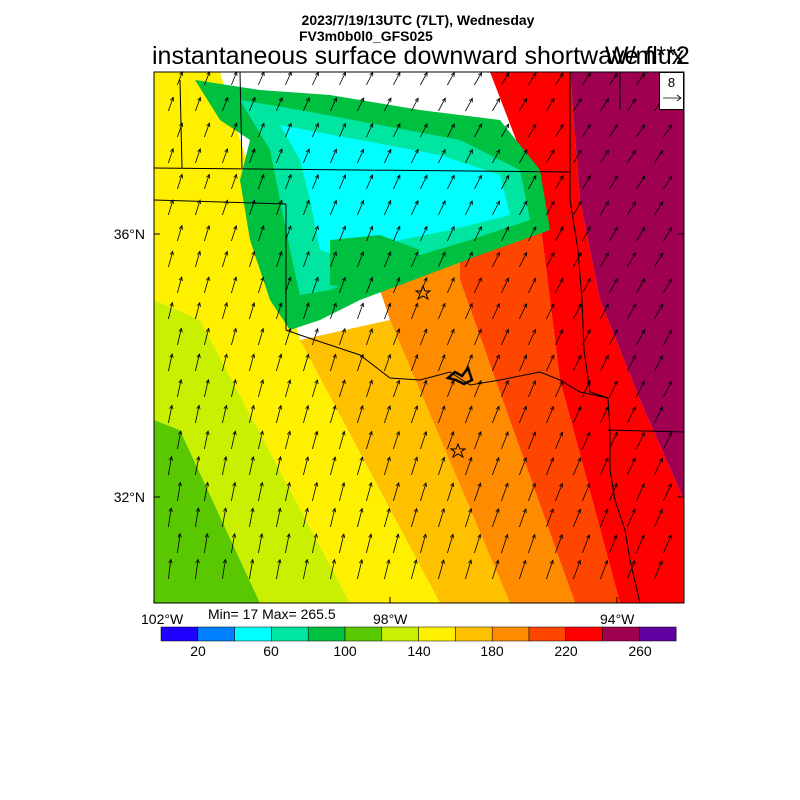 This screenshot has height=800, width=800. Describe the element at coordinates (129, 497) in the screenshot. I see `lat-label-32n: 32°N` at that location.